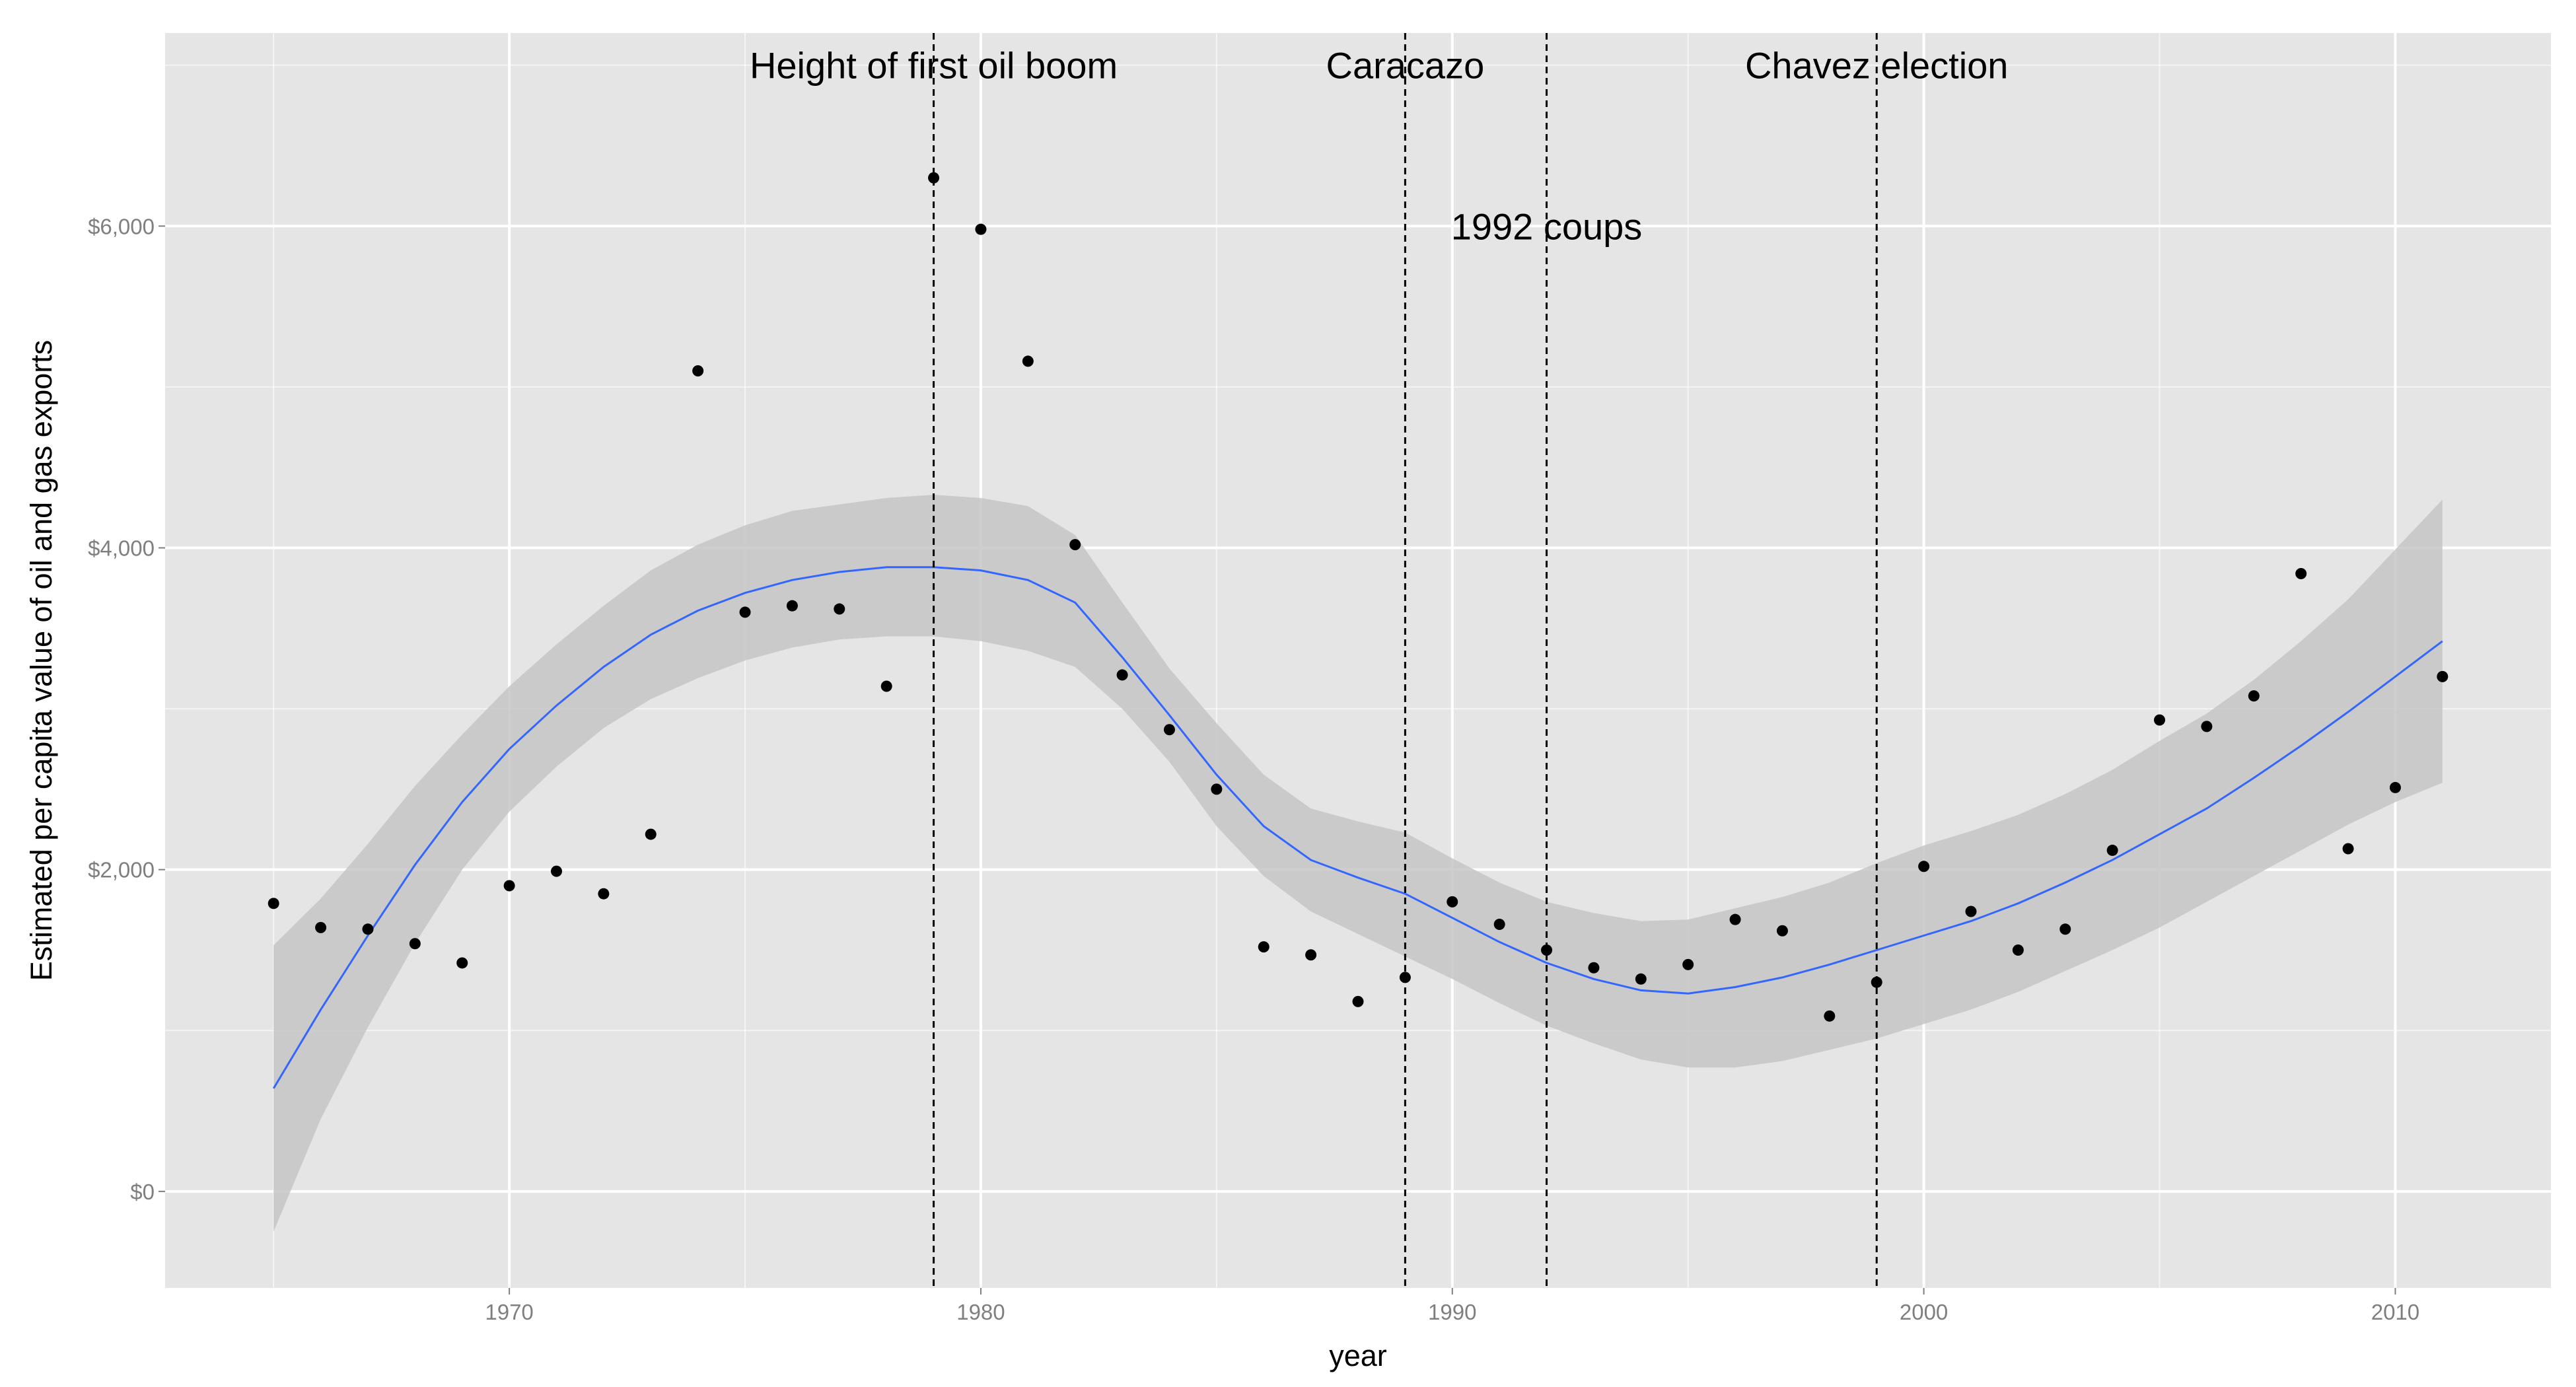  I want to click on x-tick-label: 2000, so click(1924, 1312).